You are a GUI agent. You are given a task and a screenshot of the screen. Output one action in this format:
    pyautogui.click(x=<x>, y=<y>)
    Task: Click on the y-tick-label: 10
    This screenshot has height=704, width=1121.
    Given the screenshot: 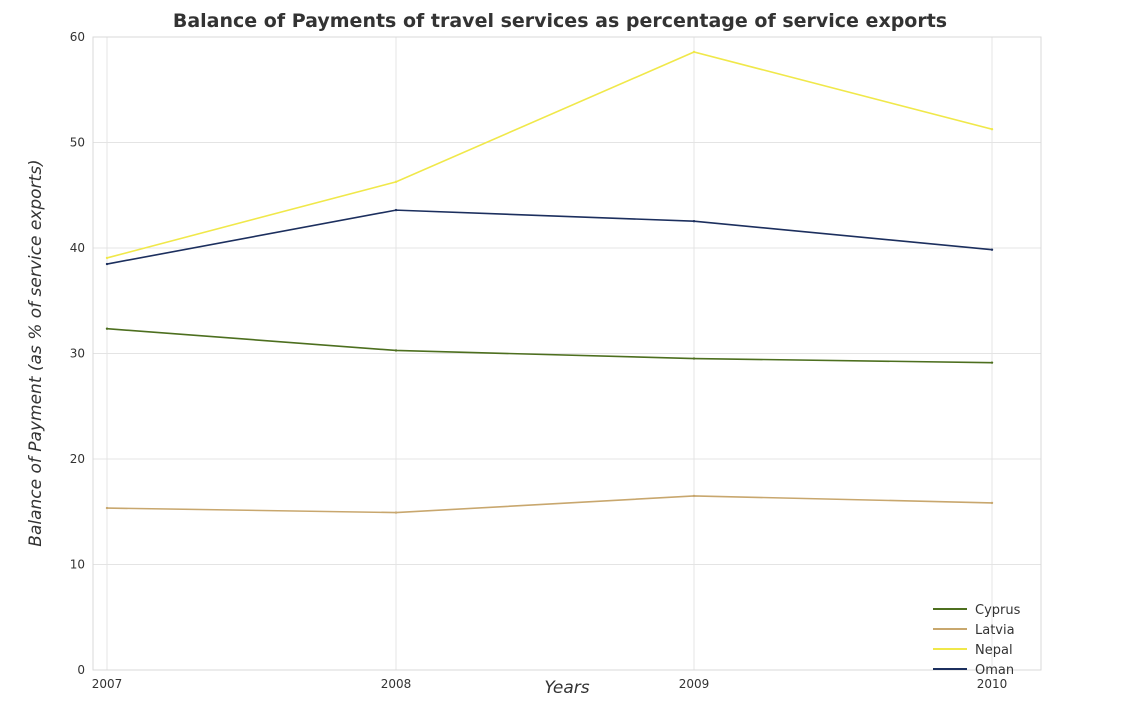 What is the action you would take?
    pyautogui.click(x=77, y=565)
    